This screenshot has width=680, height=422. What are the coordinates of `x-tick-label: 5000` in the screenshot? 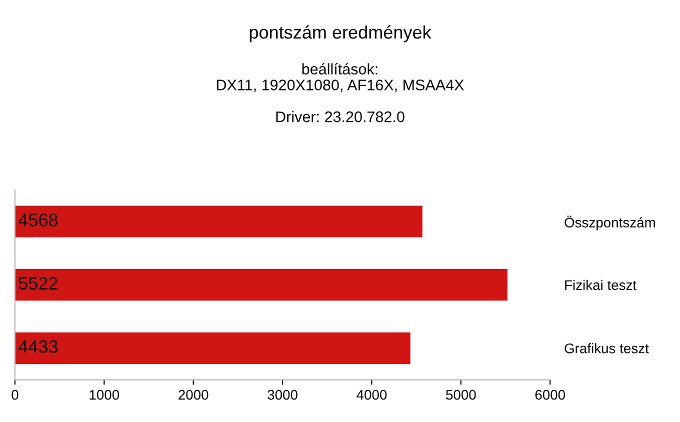 It's located at (461, 395).